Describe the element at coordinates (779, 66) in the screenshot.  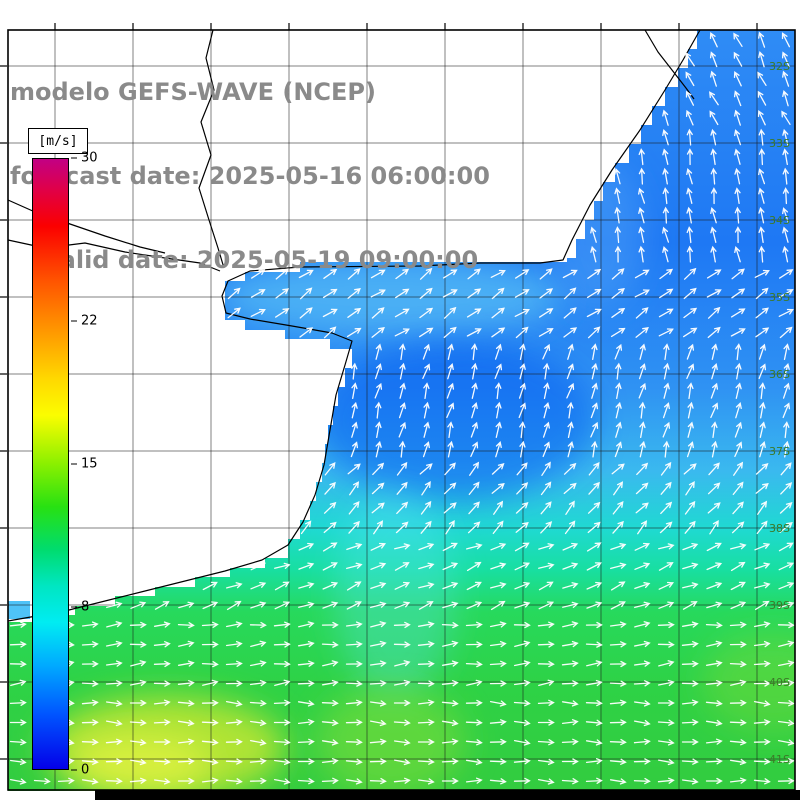
I see `latitude-label: 32S` at that location.